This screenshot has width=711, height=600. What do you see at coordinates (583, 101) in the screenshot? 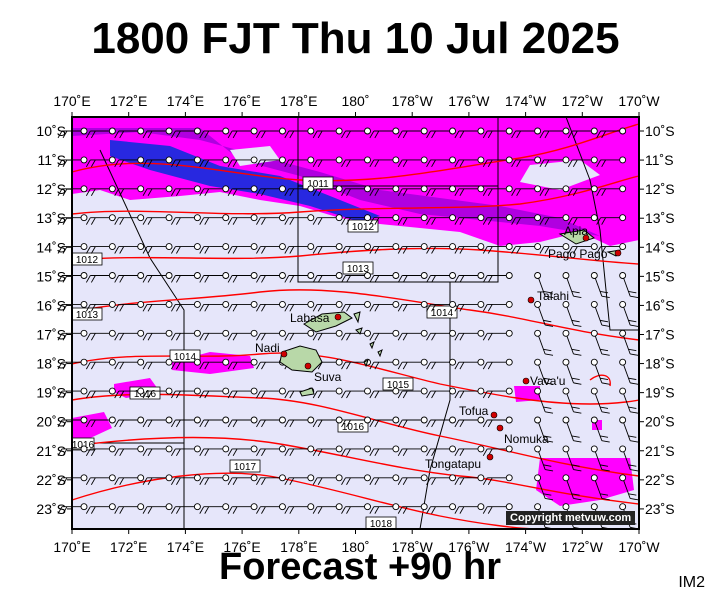
I see `lon-label-top-9: 172˚W` at bounding box center [583, 101].